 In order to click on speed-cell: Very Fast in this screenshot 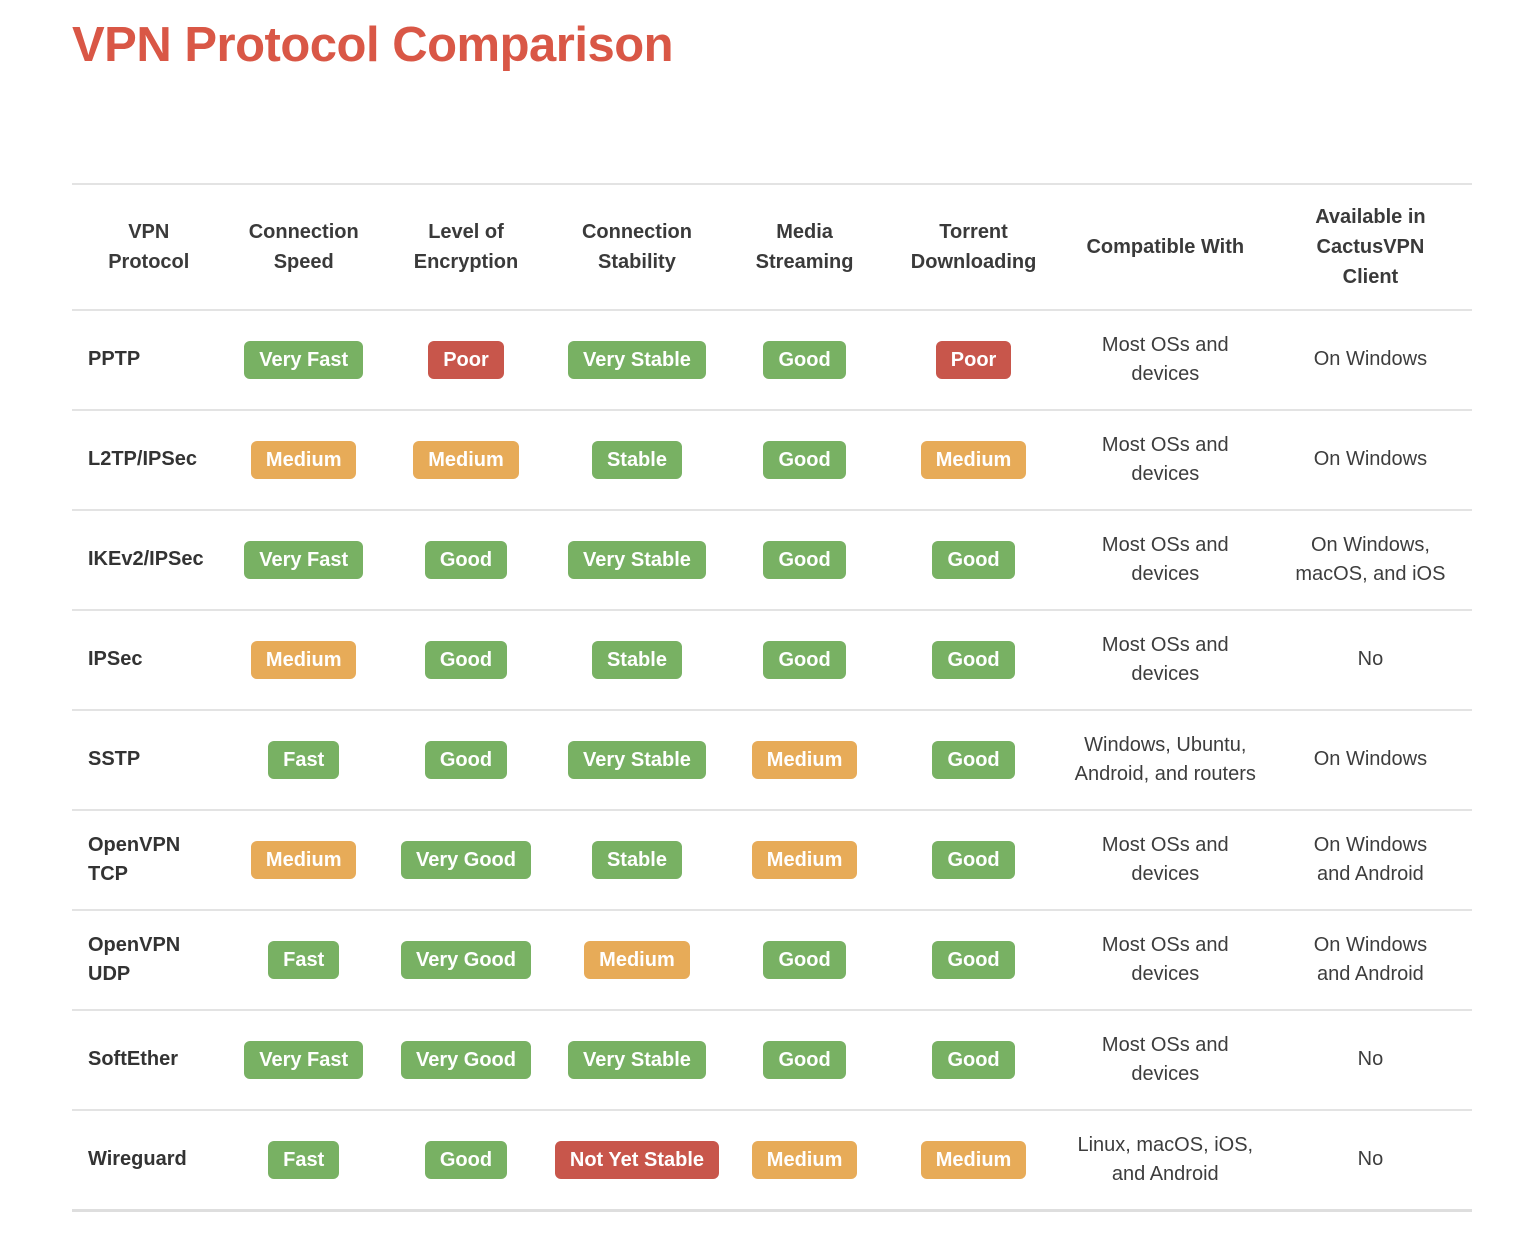, I will do `click(304, 1060)`.